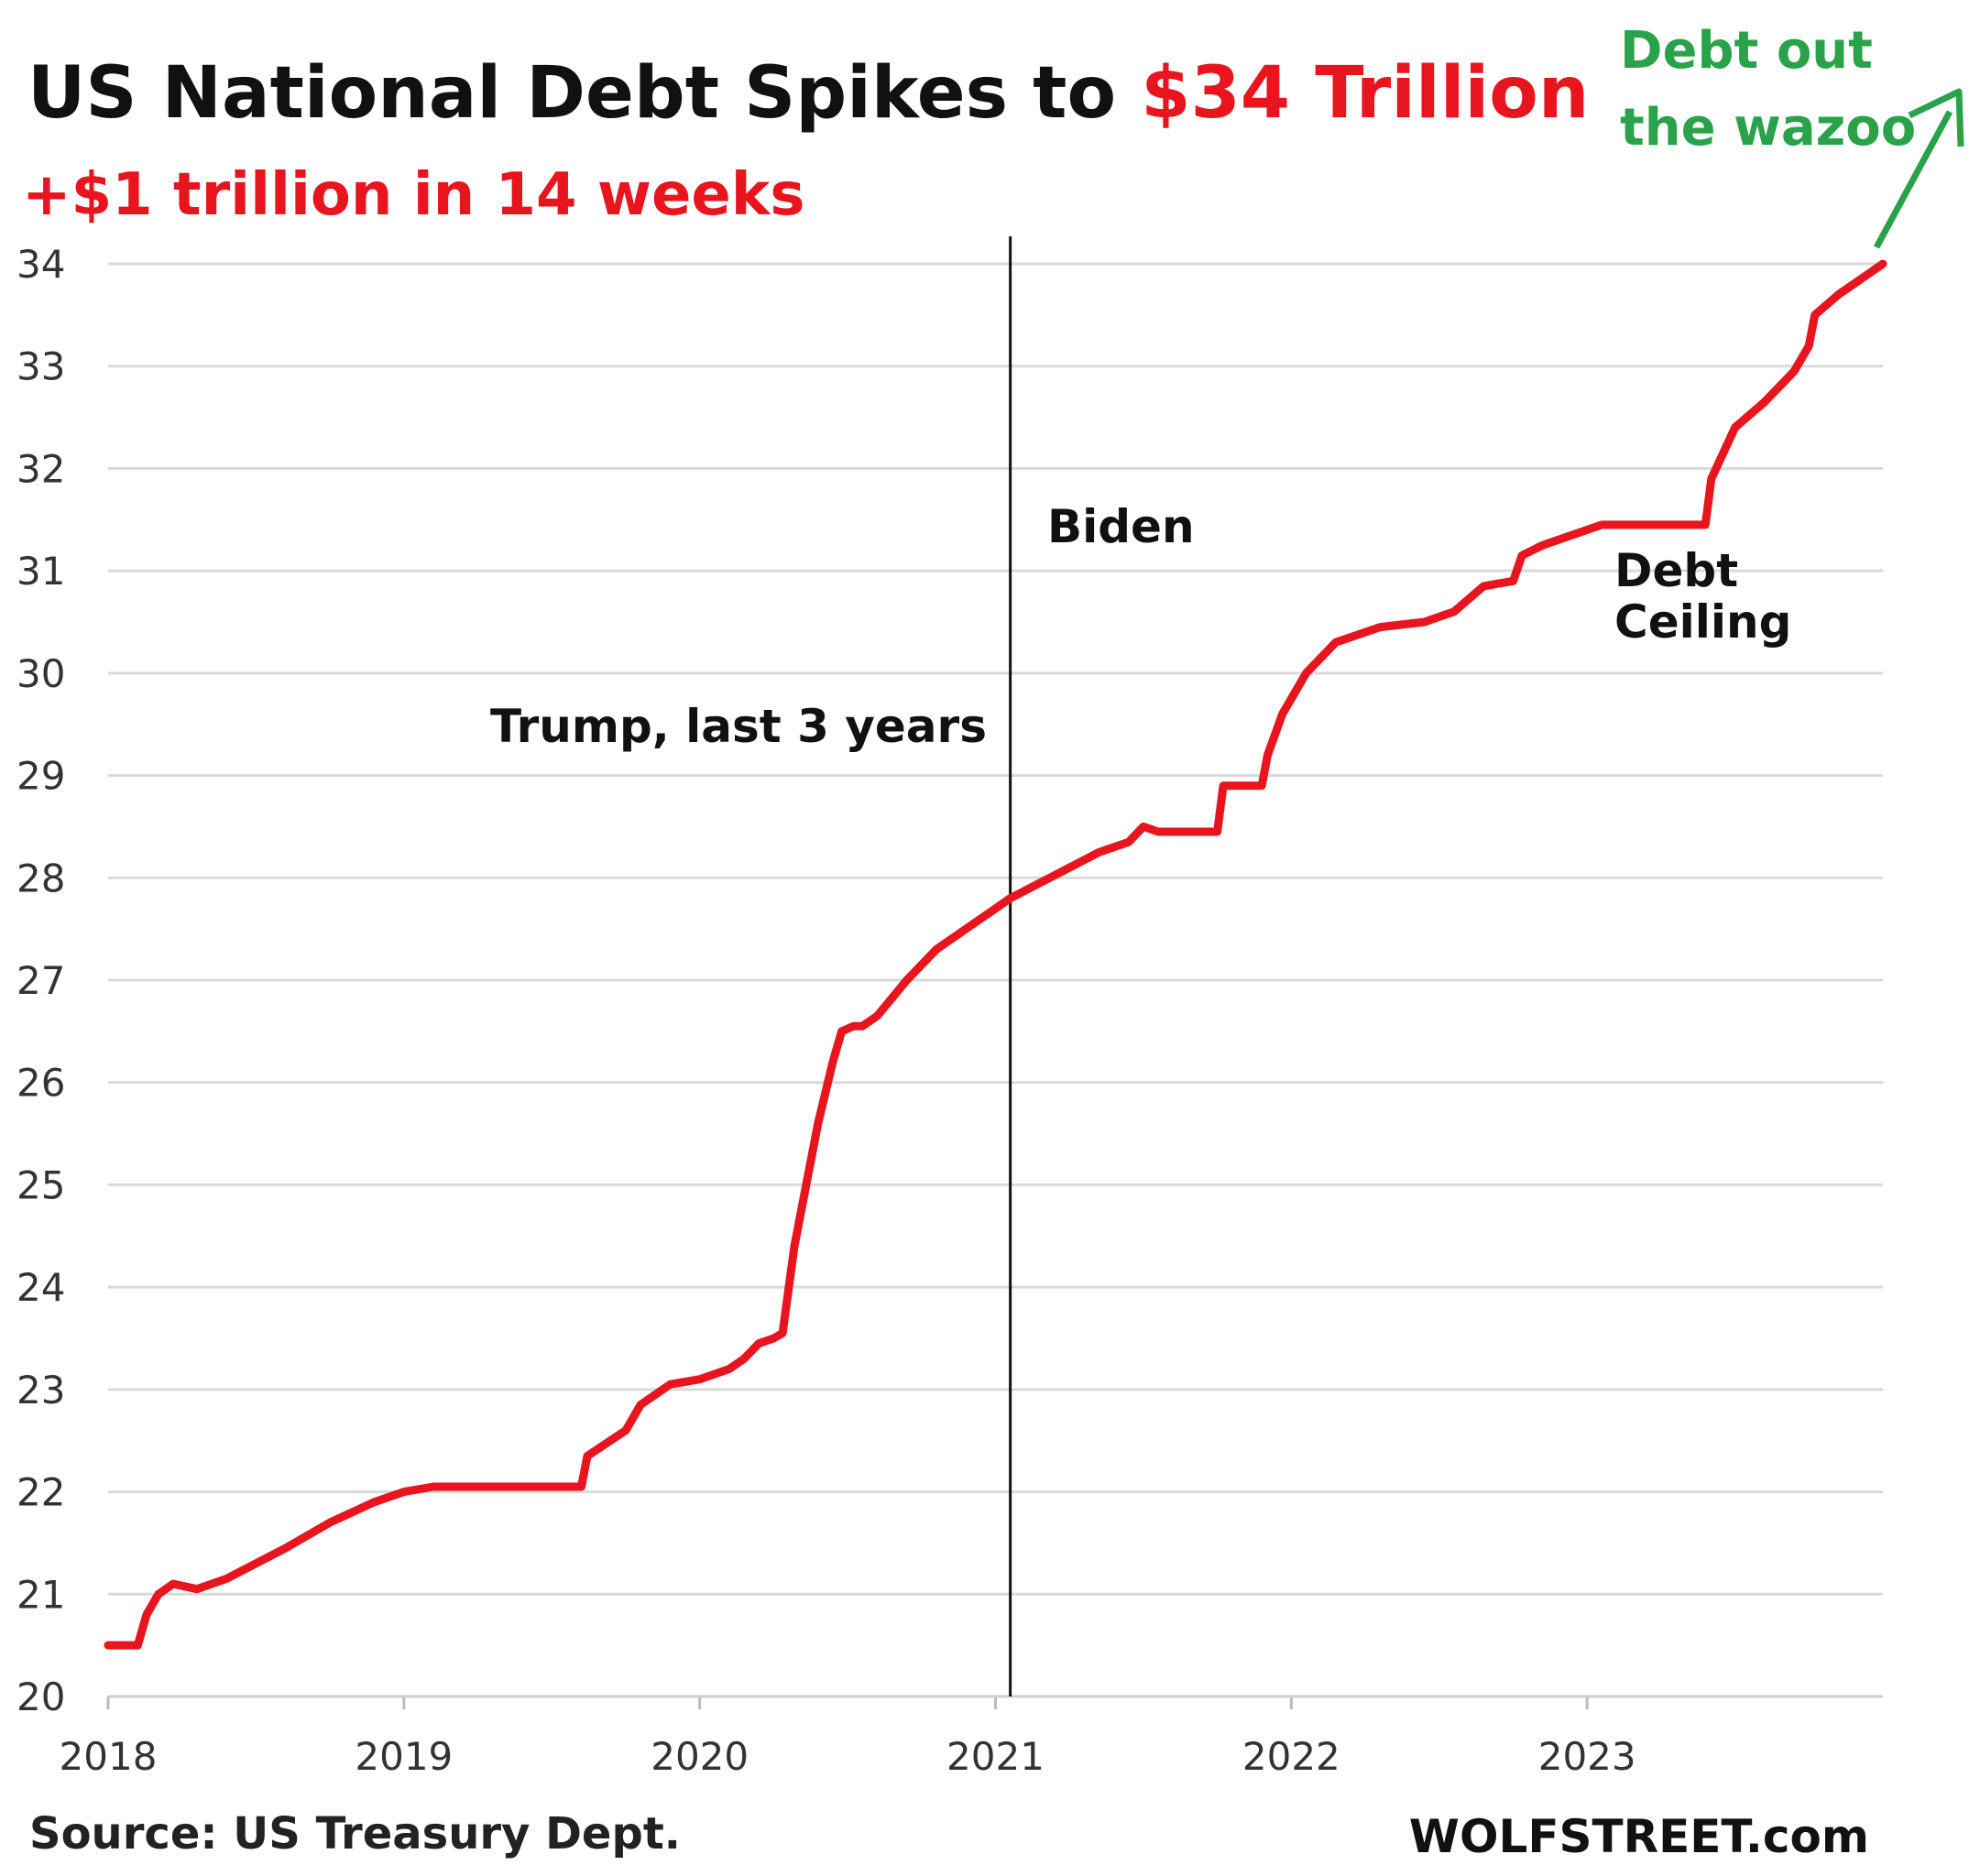  I want to click on biden-annotation: Biden, so click(1121, 526).